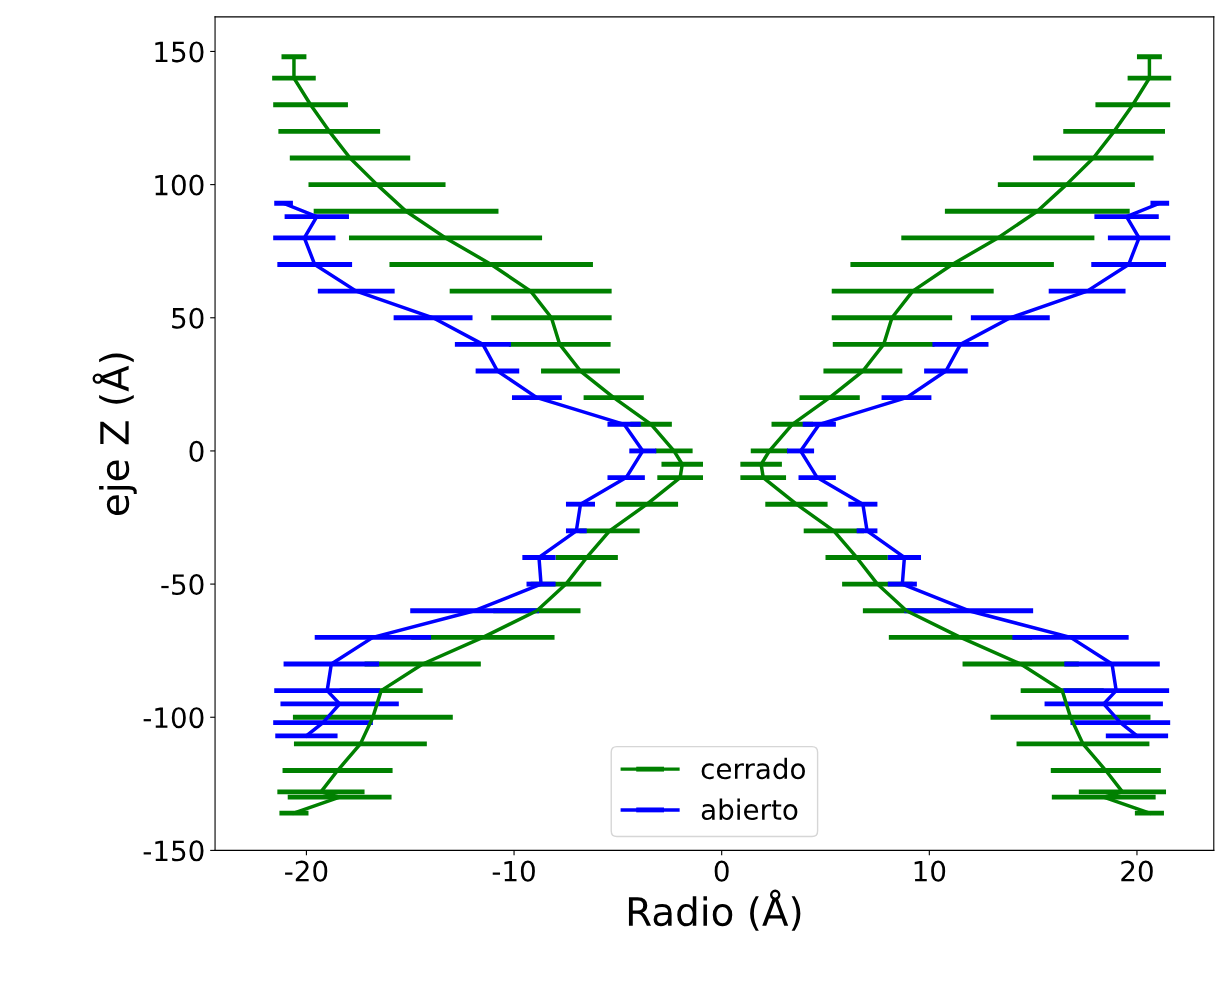 This screenshot has width=1215, height=990. I want to click on y-tick-label: -100, so click(173, 718).